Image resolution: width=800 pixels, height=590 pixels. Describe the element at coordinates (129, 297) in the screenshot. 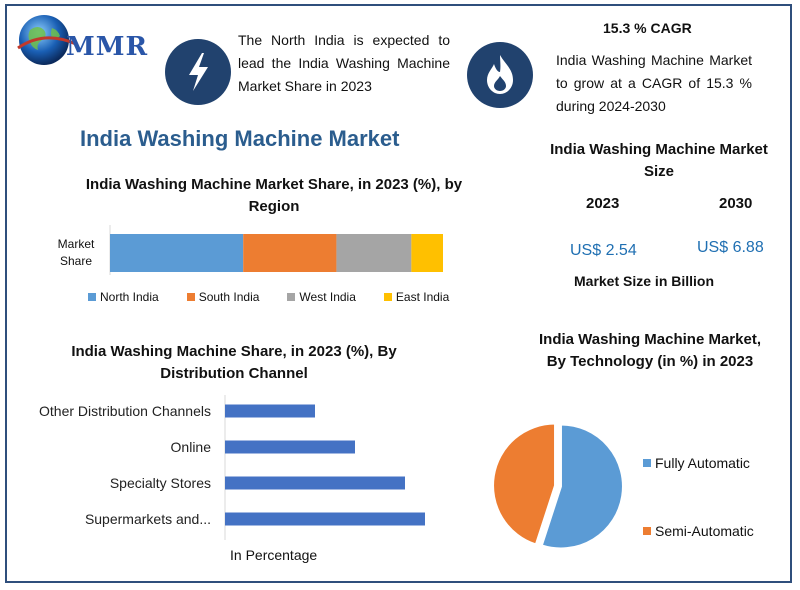

I see `region-legend-label: North India` at that location.